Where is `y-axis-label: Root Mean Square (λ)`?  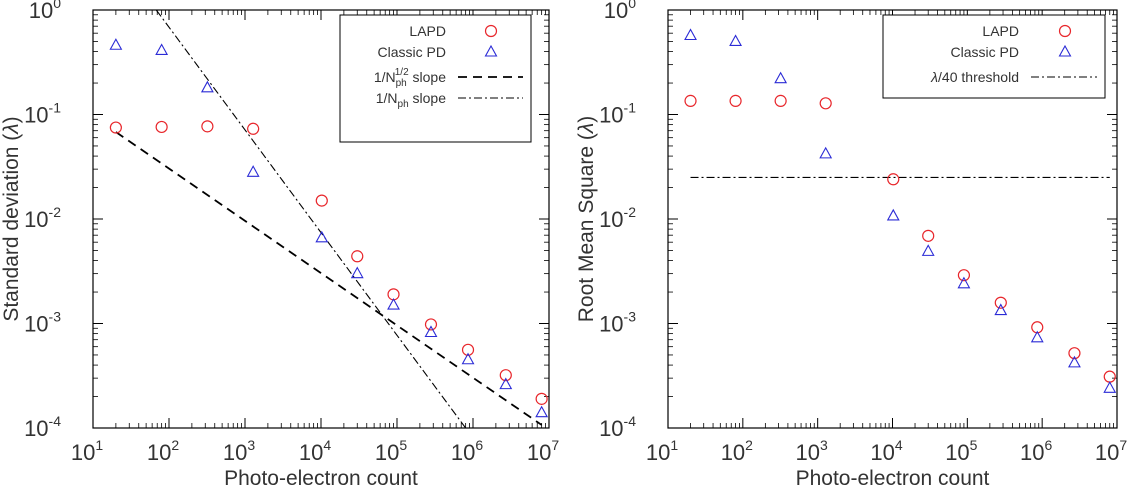
y-axis-label: Root Mean Square (λ) is located at coordinates (586, 219).